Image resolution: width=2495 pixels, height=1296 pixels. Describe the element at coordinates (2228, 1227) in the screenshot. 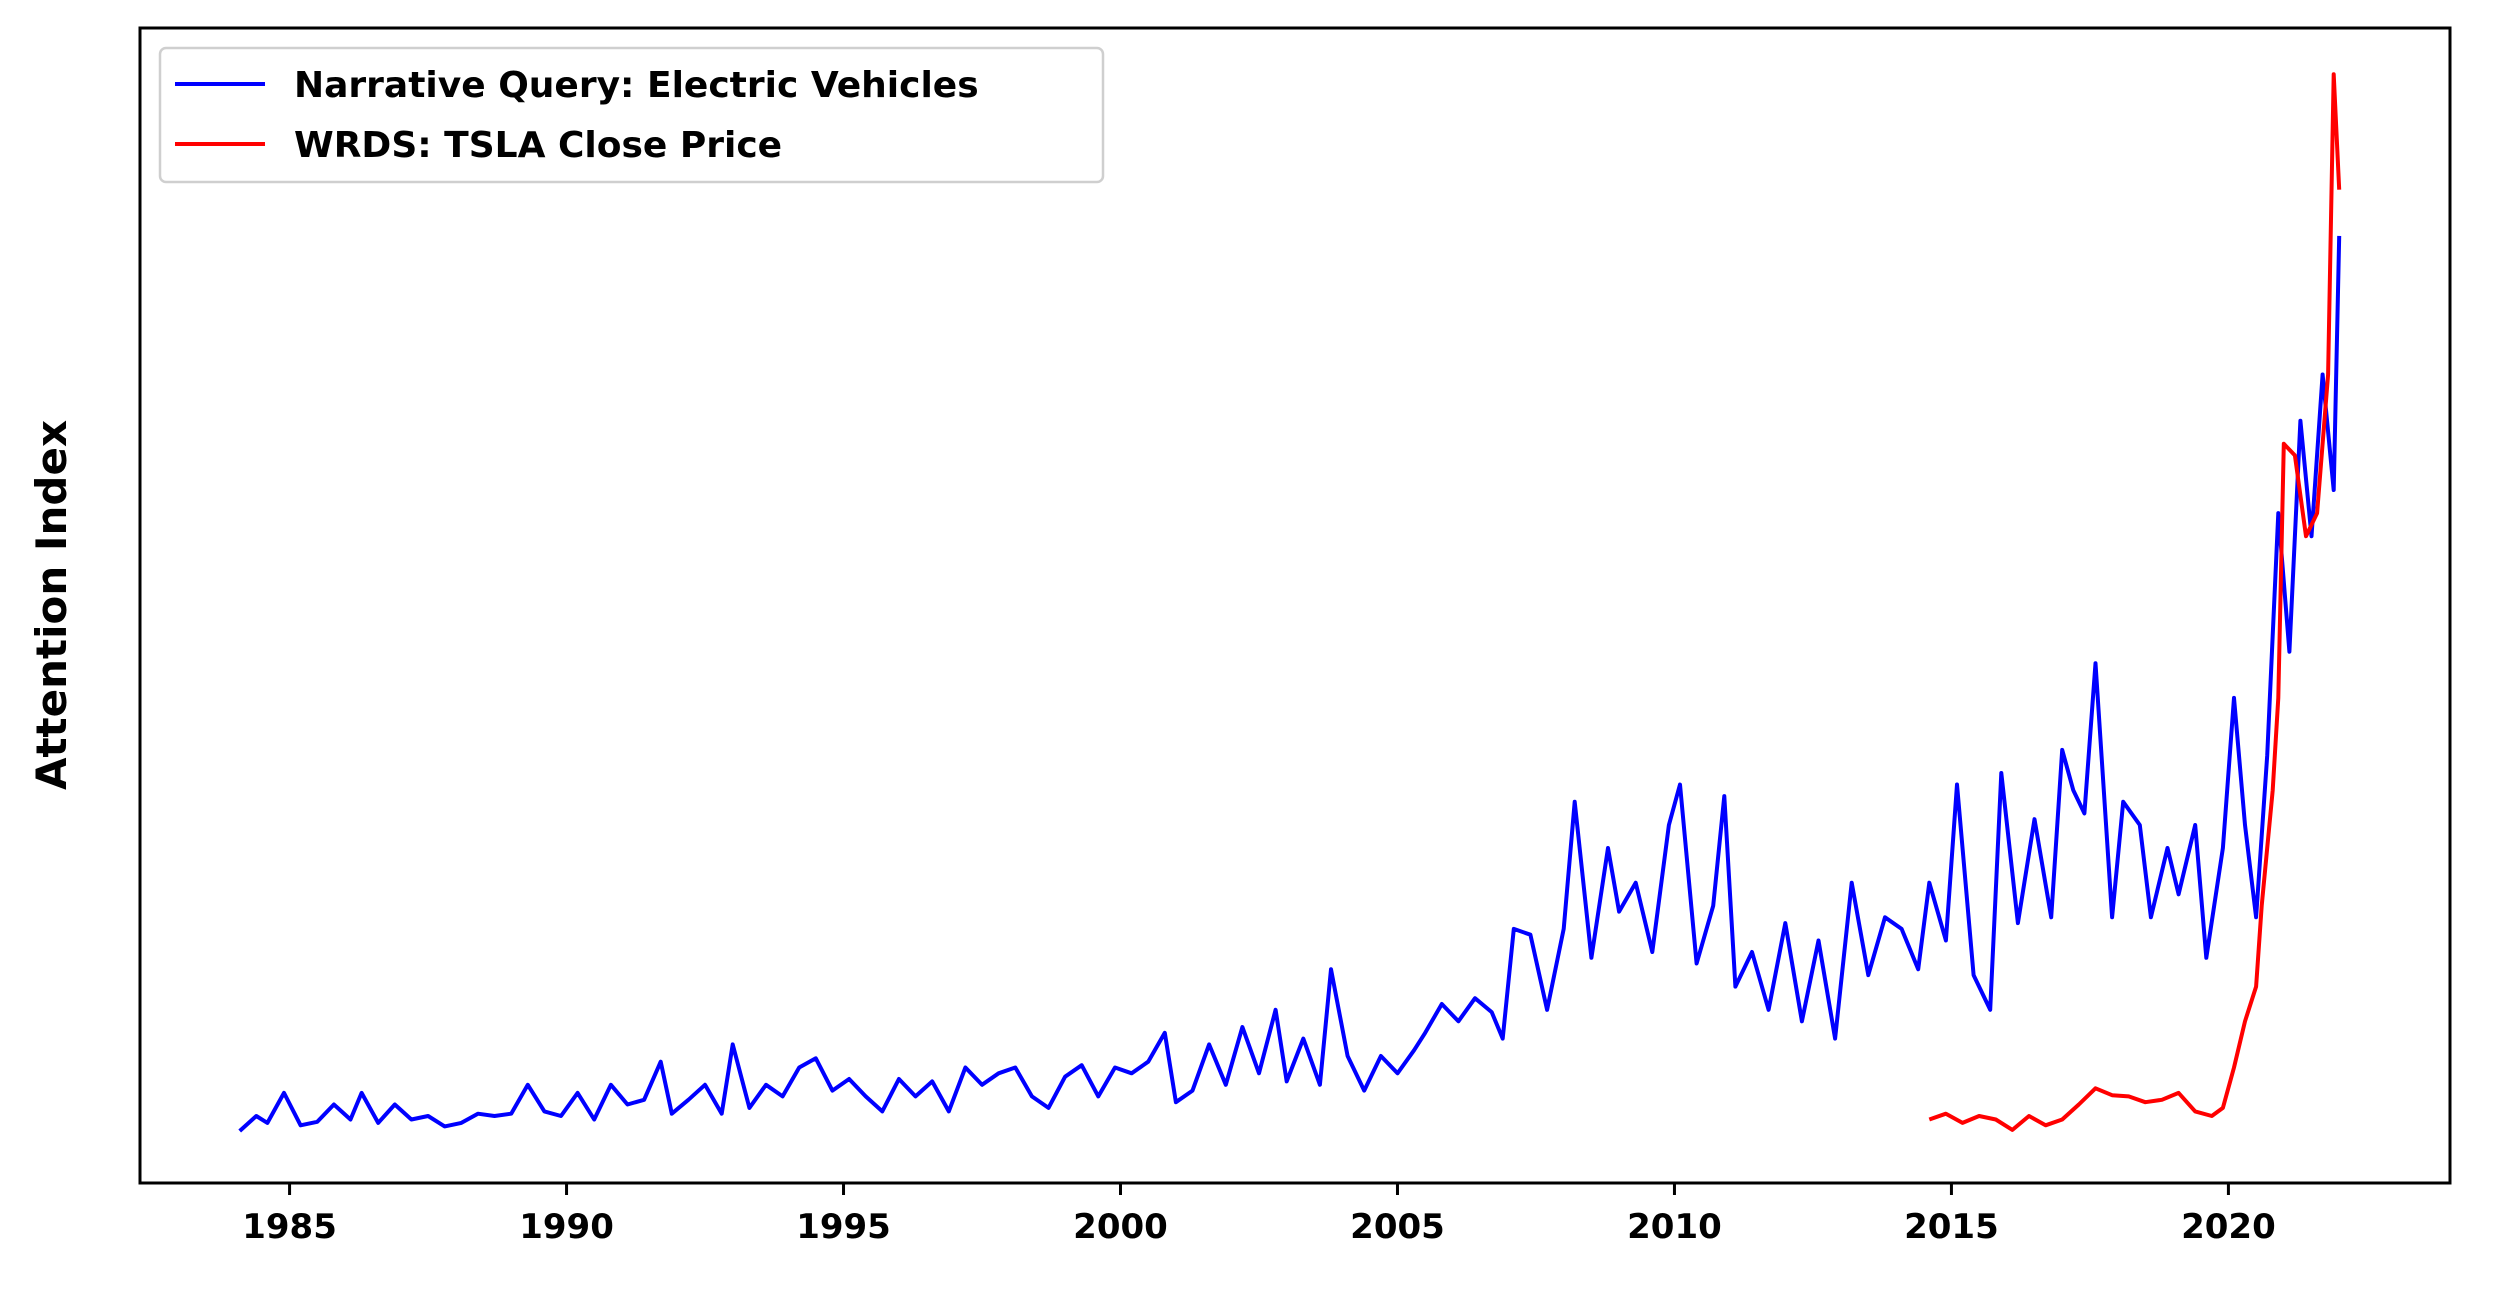

I see `x-tick-label: 2020` at that location.